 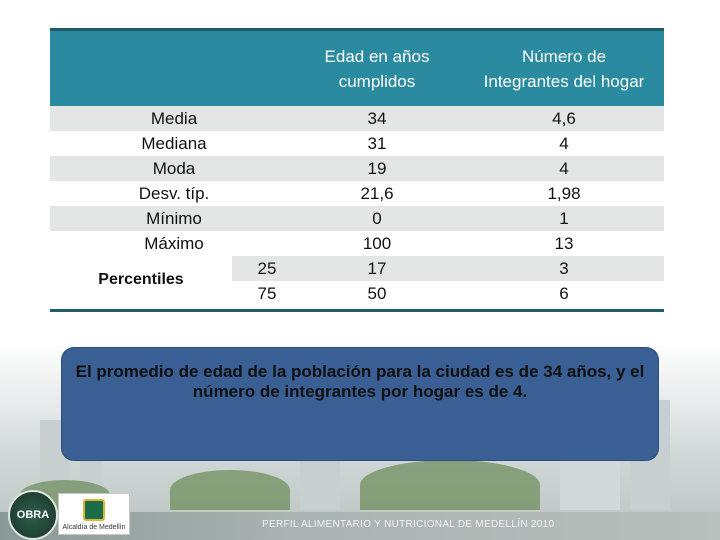 I want to click on header-age-line2: cumplidos, so click(x=377, y=81).